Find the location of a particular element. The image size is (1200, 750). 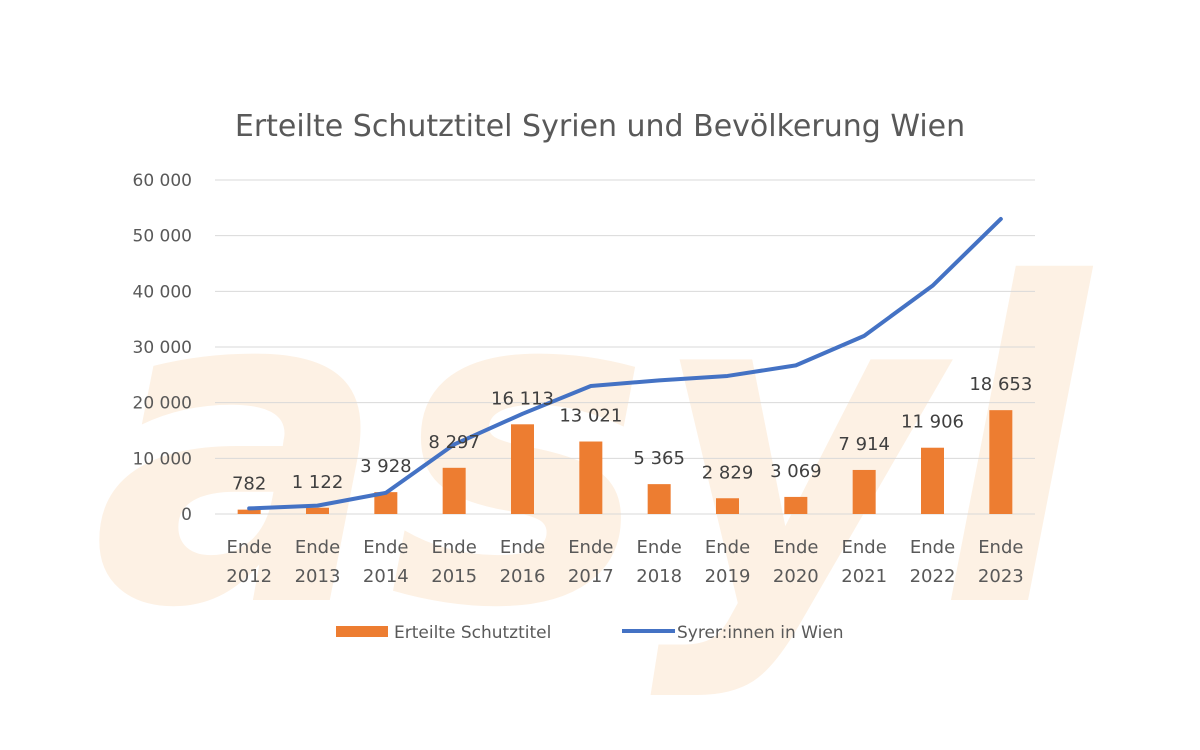

y-tick-label: 60 000 is located at coordinates (162, 181).